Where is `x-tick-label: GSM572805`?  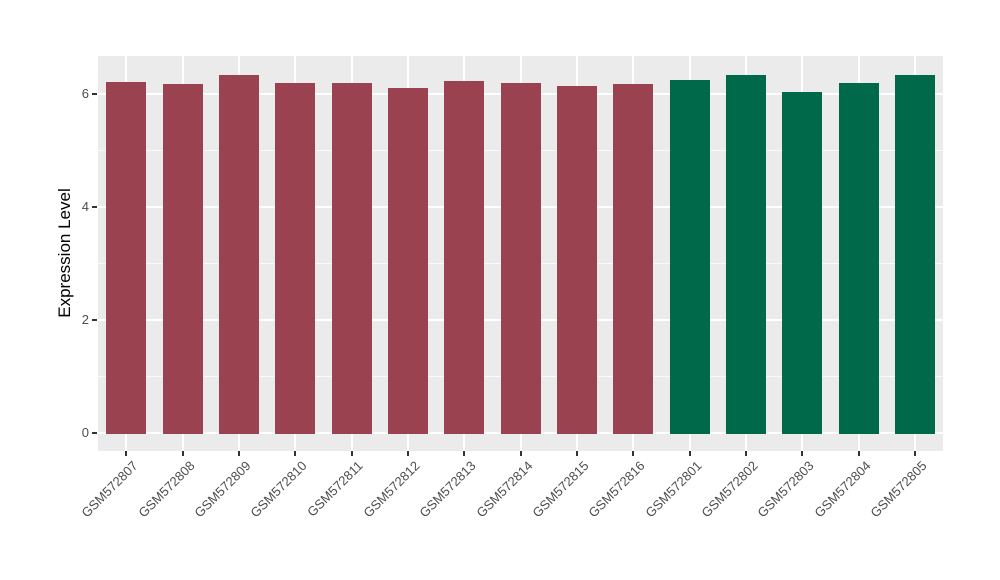 x-tick-label: GSM572805 is located at coordinates (898, 489).